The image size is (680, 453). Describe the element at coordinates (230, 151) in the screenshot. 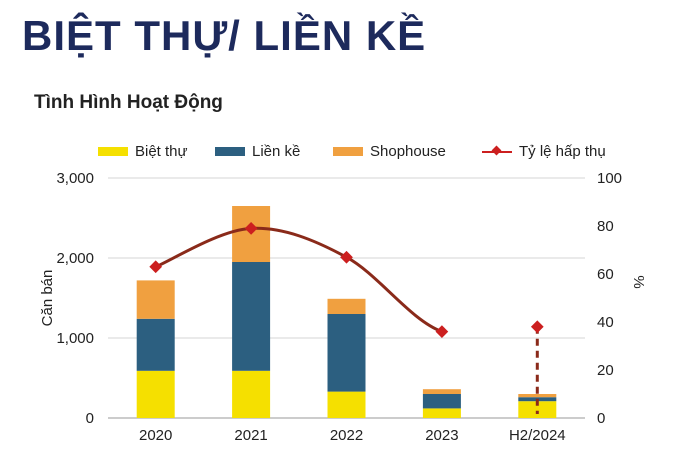

I see `legend-swatch-lien-ke` at that location.